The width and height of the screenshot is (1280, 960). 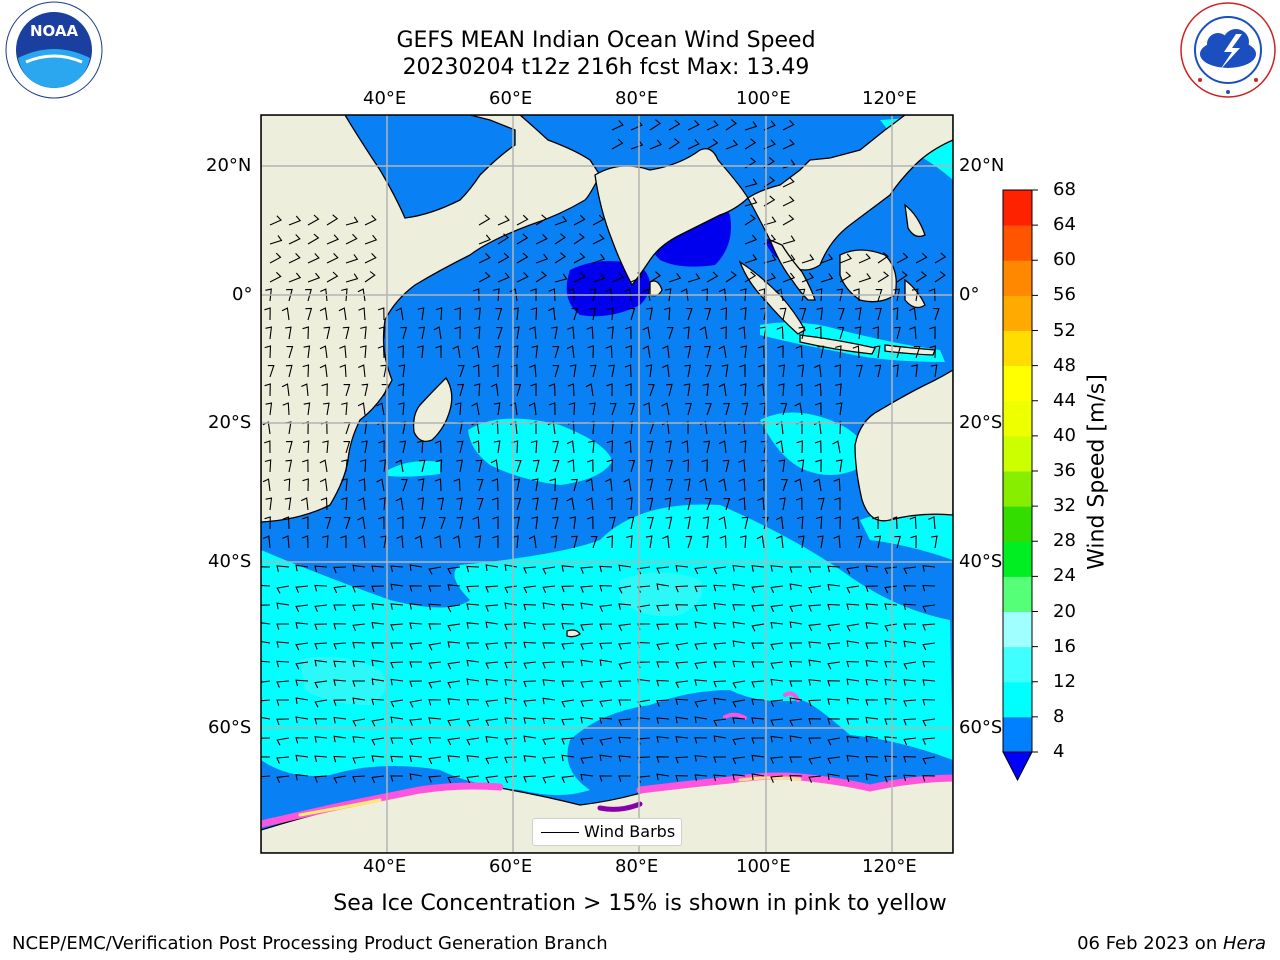 What do you see at coordinates (1064, 435) in the screenshot?
I see `colorbar-tick-label: 40` at bounding box center [1064, 435].